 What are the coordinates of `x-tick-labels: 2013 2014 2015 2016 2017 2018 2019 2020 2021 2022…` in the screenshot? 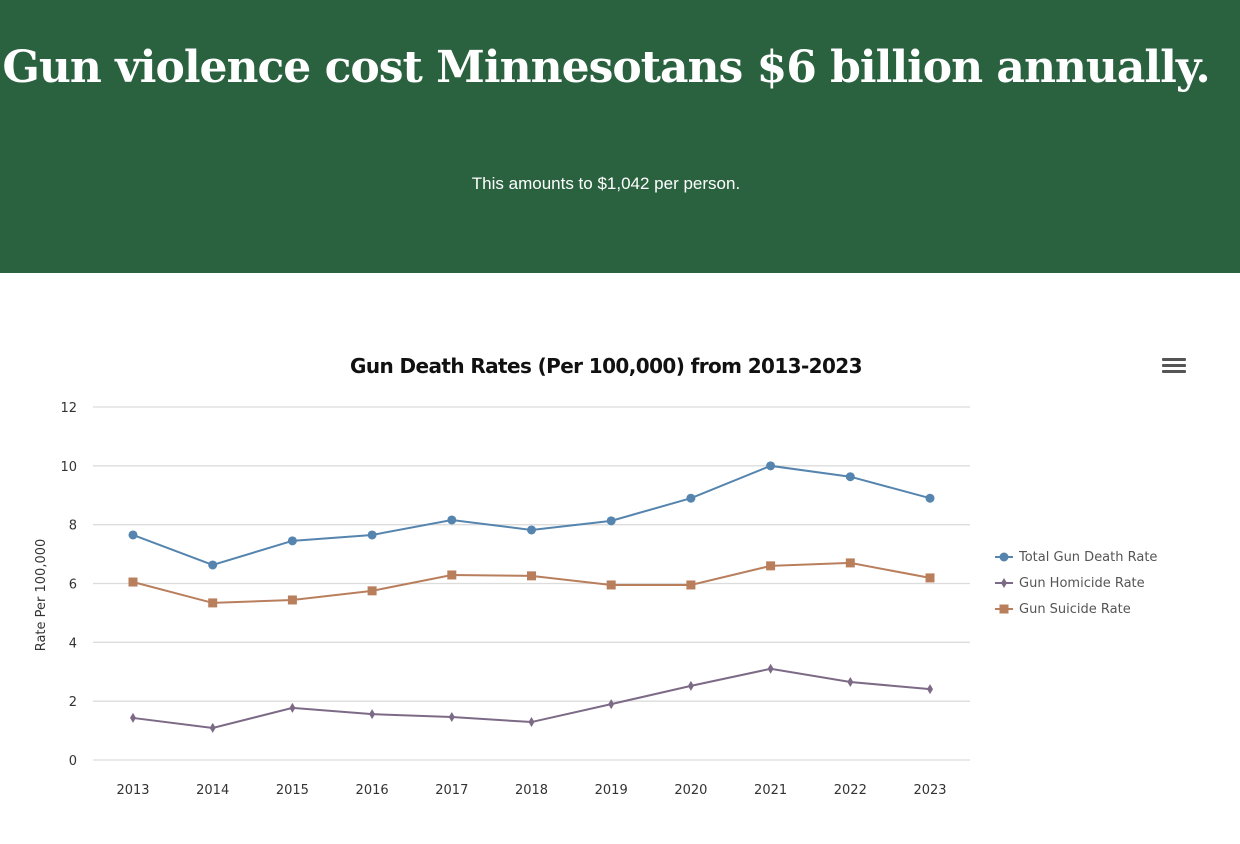 It's located at (531, 790).